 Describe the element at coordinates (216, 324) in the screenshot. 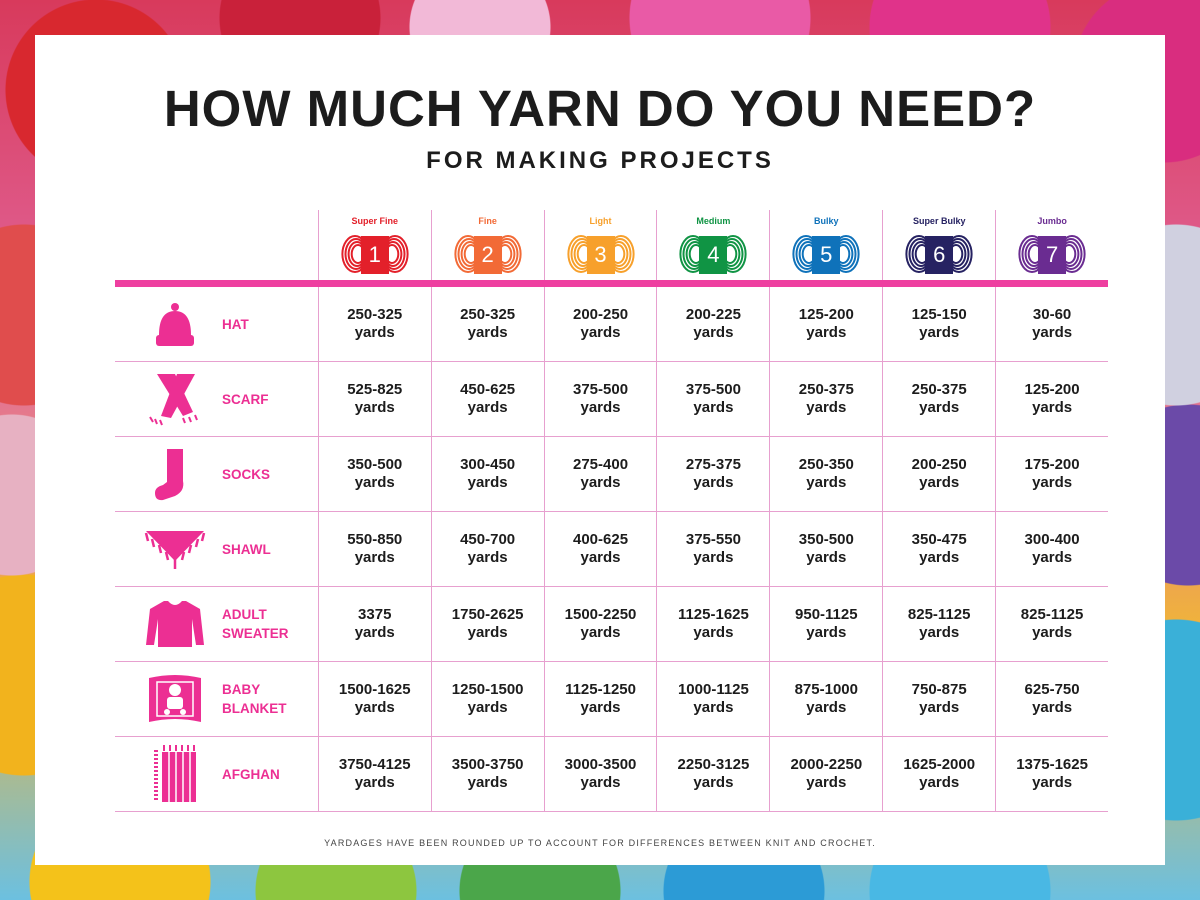

I see `project-cell: HAT` at that location.